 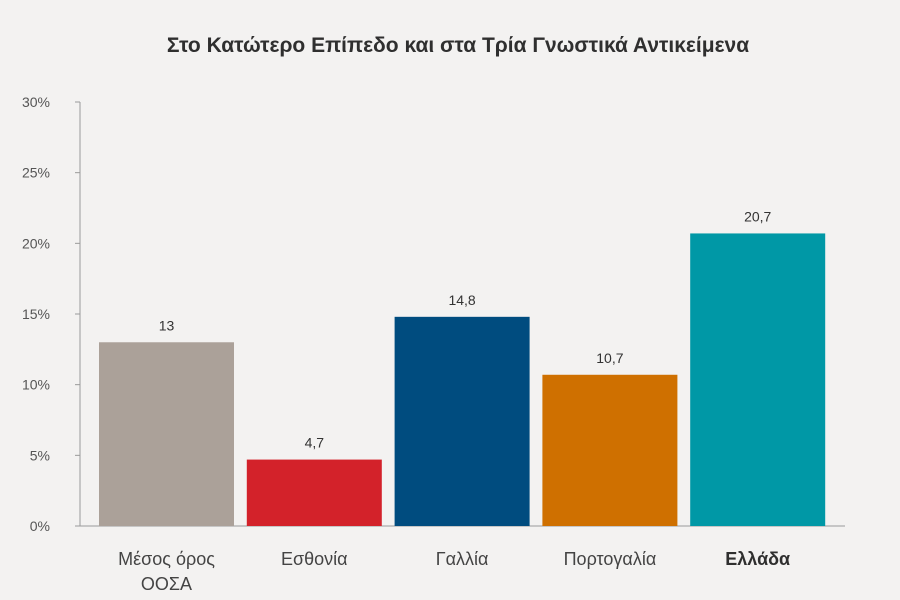 I want to click on data-label: 4,7, so click(x=315, y=443).